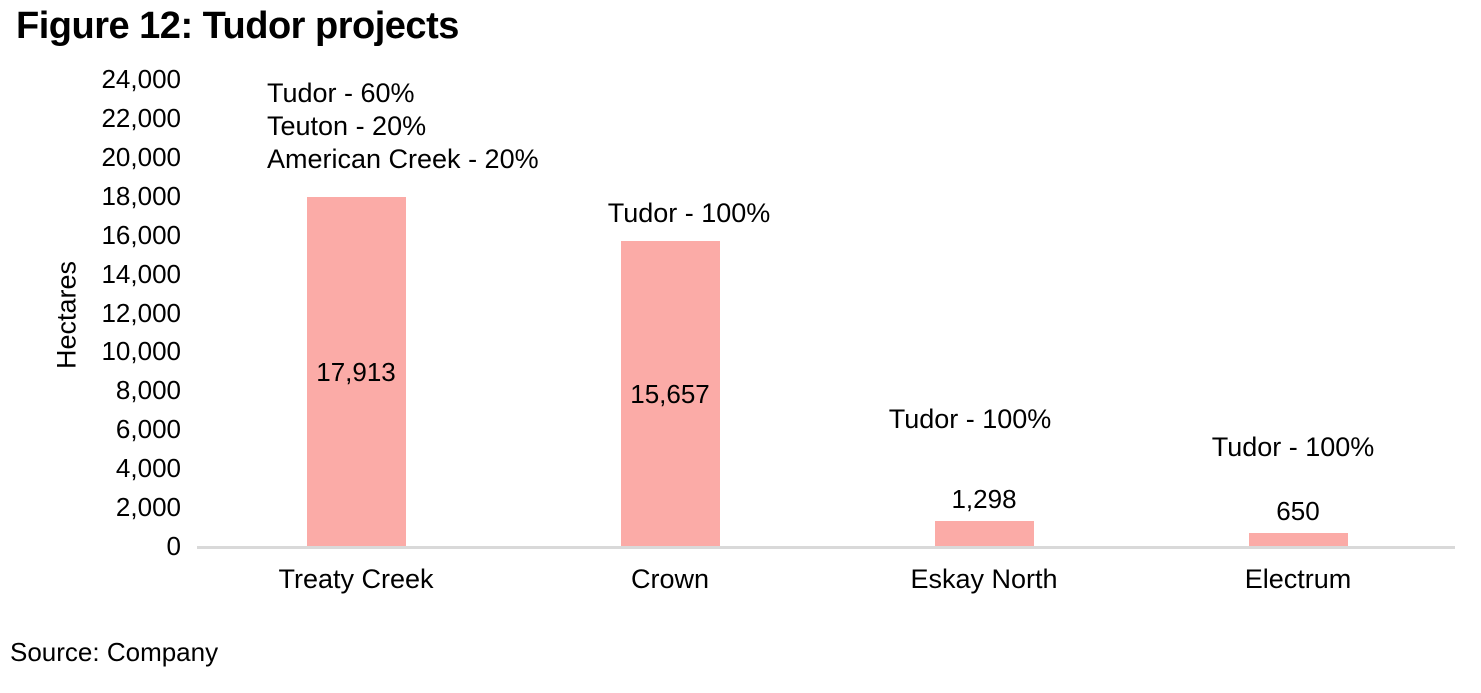 This screenshot has height=693, width=1481. I want to click on x-axis-line, so click(826, 547).